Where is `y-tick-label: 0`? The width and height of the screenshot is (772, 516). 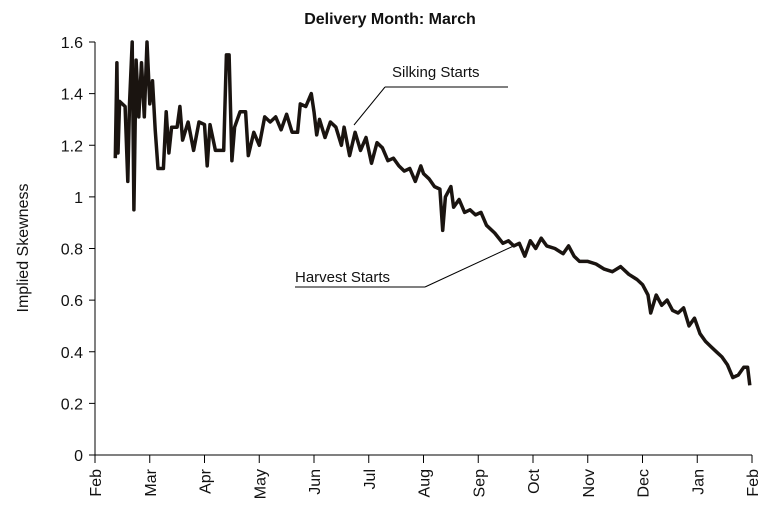
y-tick-label: 0 is located at coordinates (78, 456).